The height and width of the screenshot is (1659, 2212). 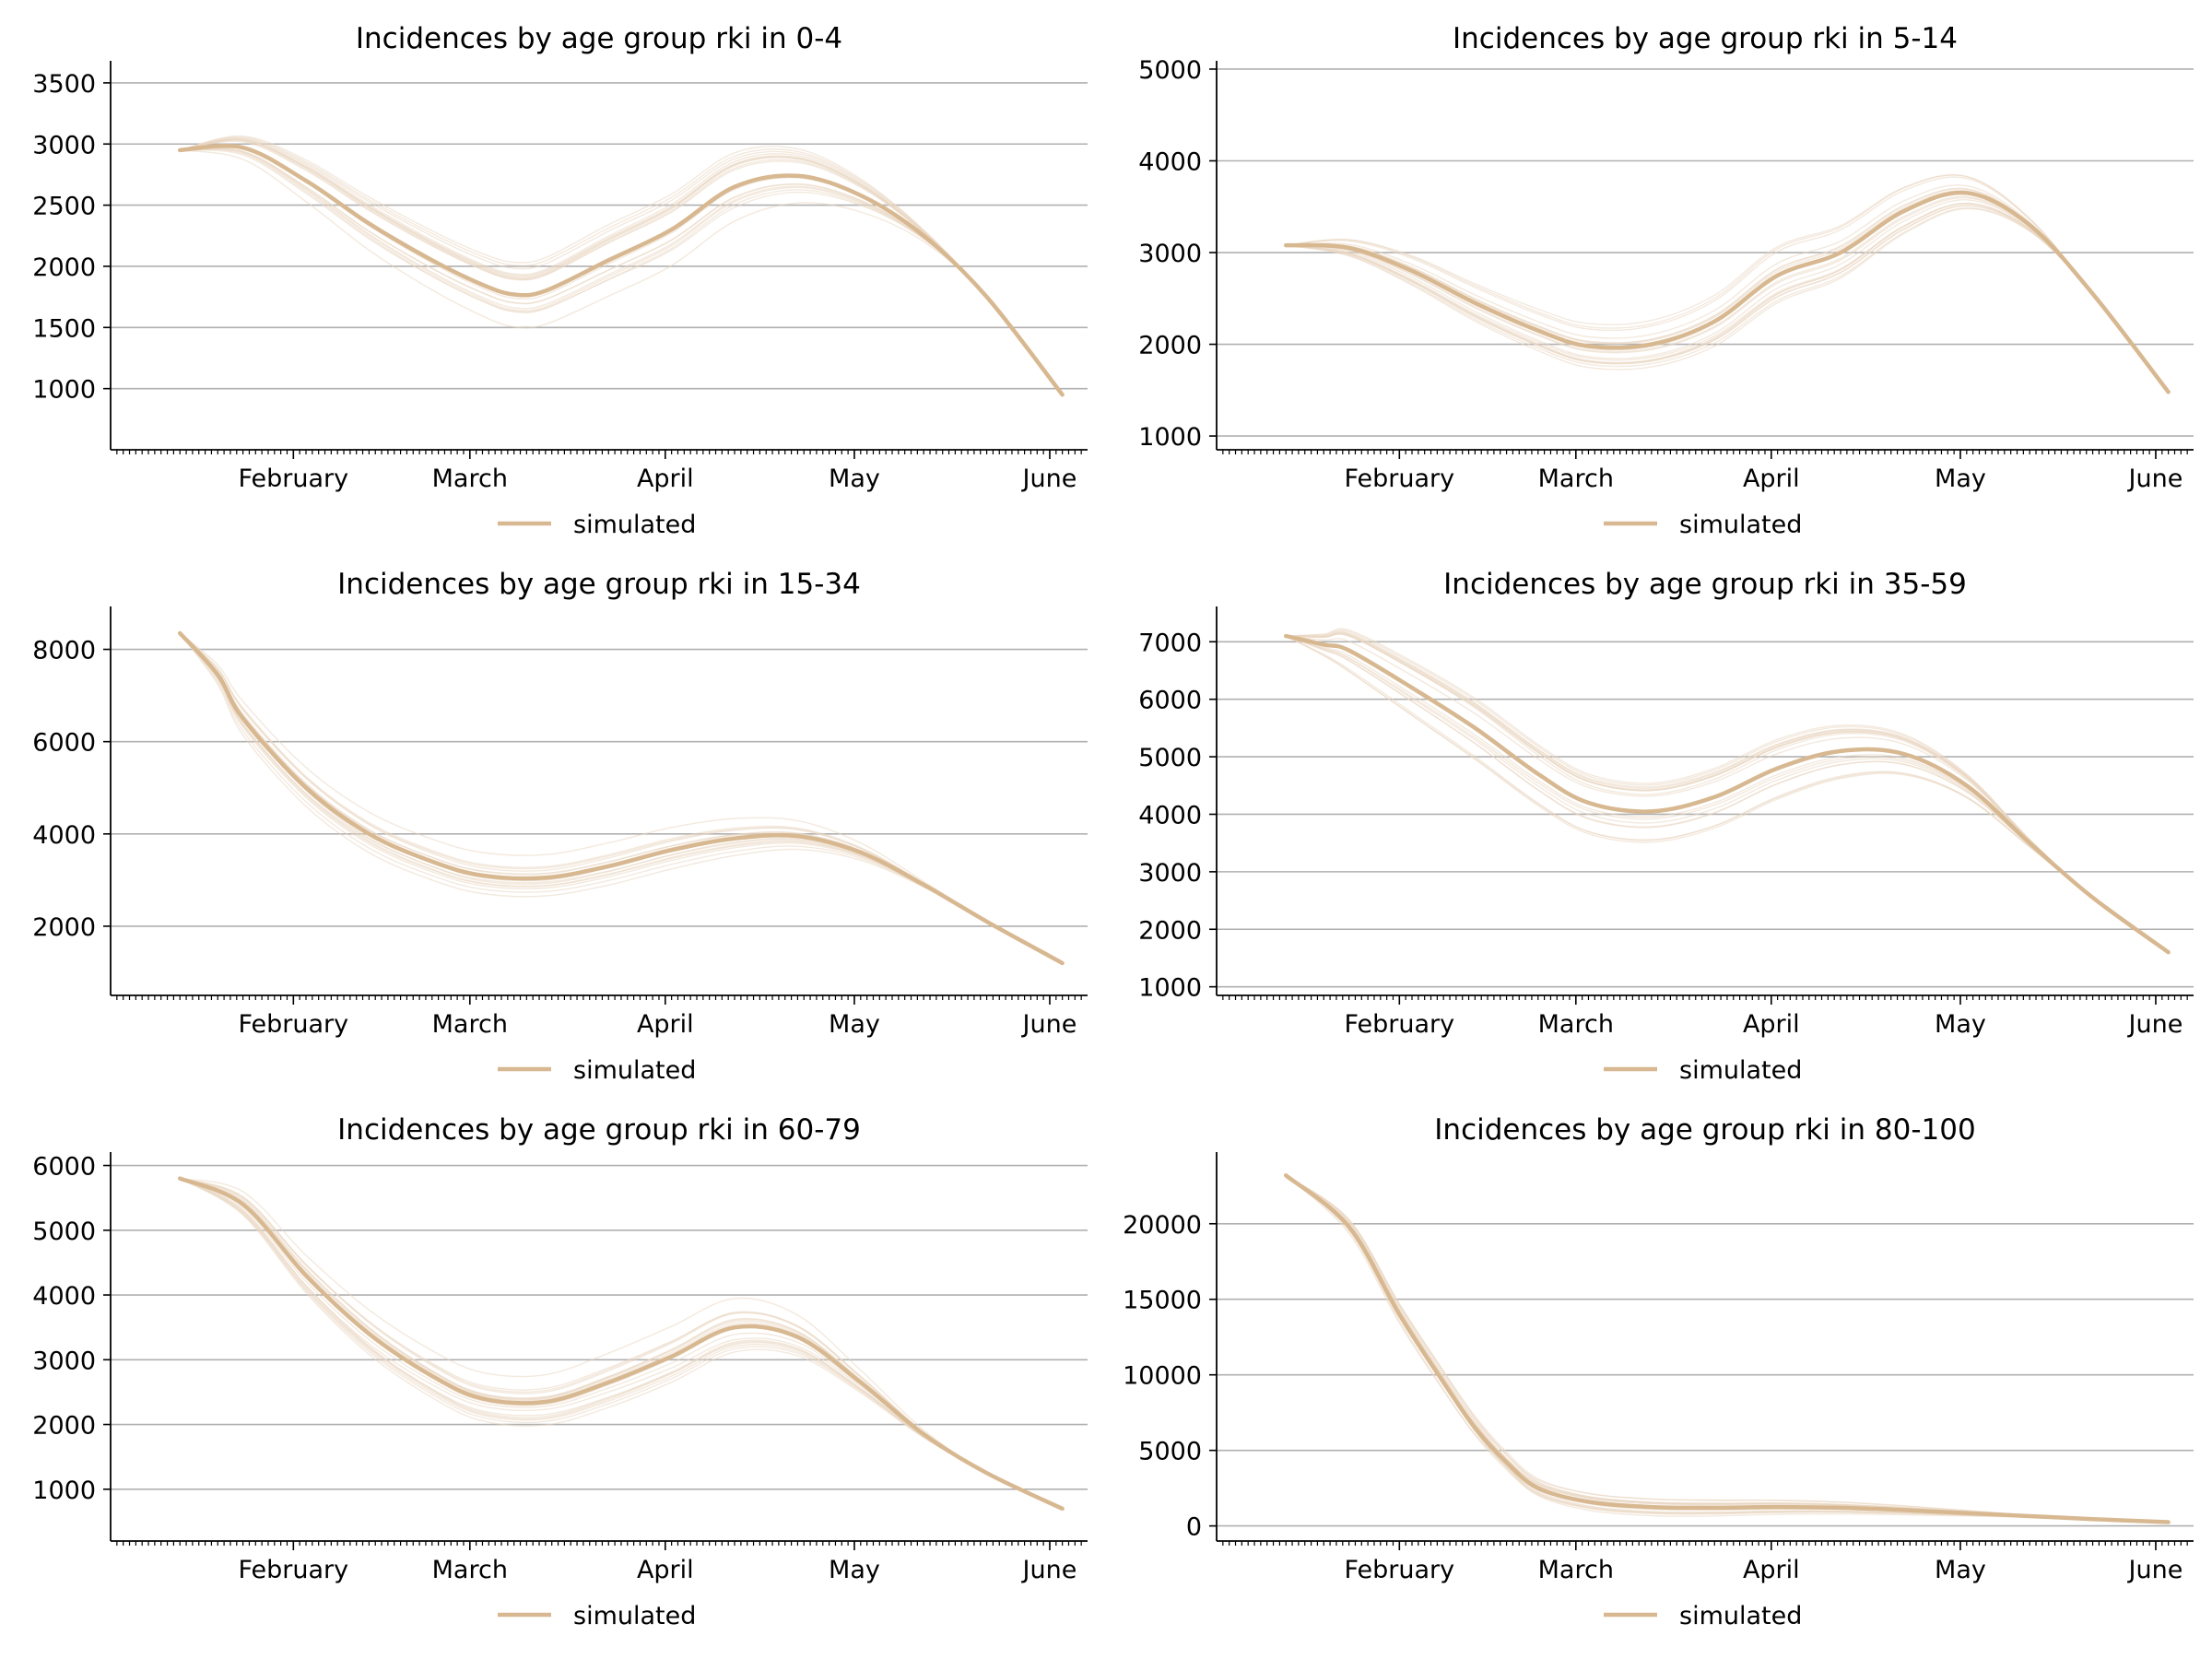 I want to click on subplot-title: Incidences by age group rki in 35-59, so click(x=1705, y=584).